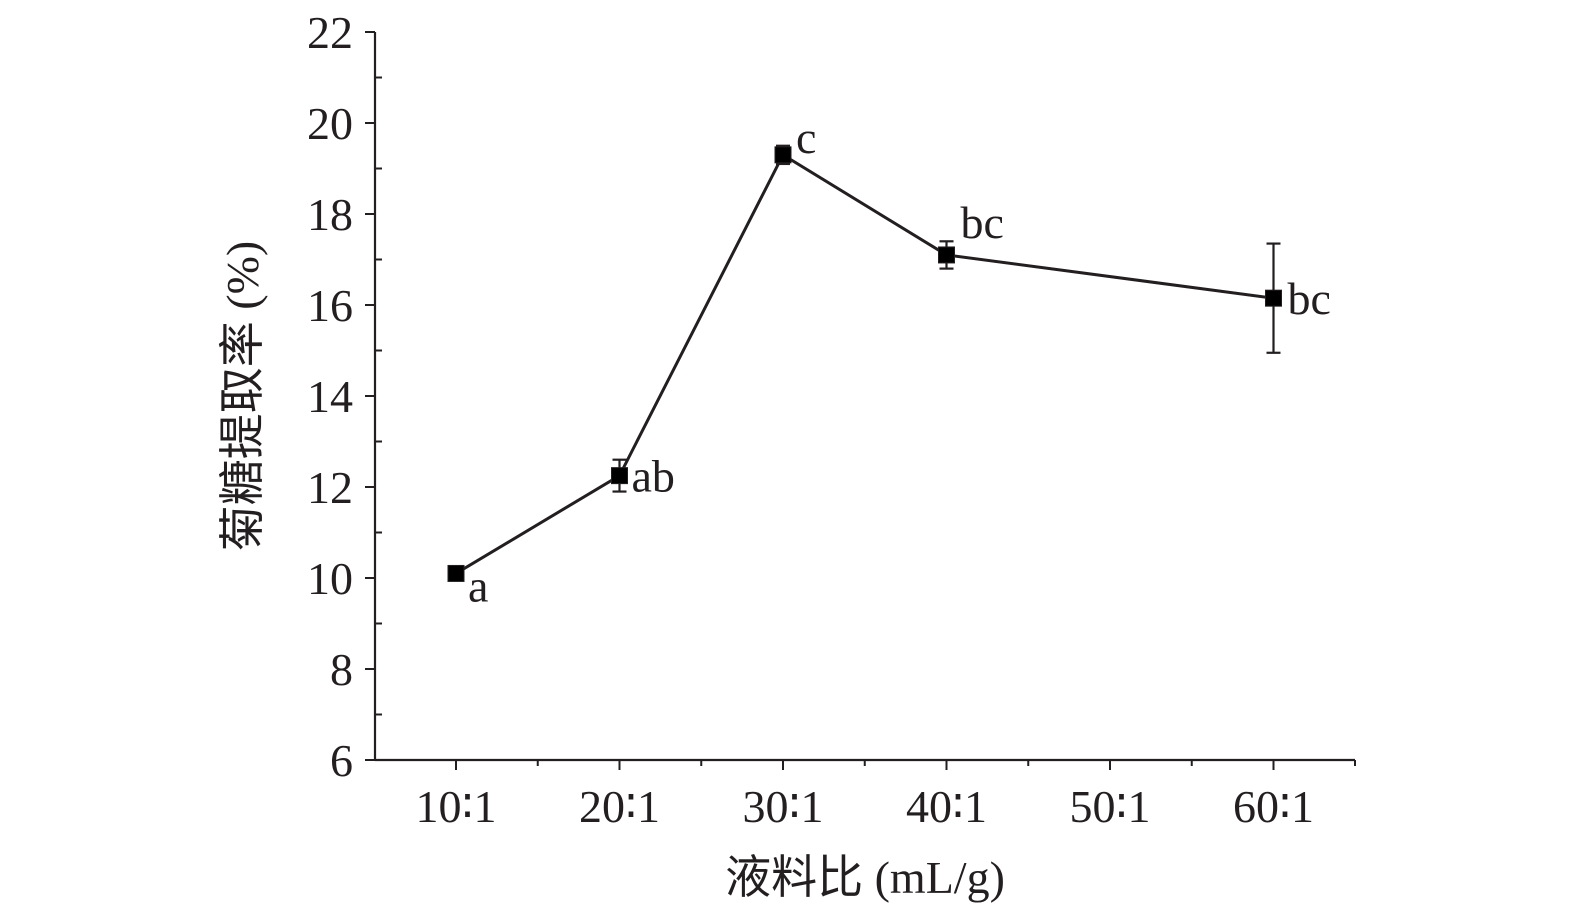 Image resolution: width=1575 pixels, height=912 pixels. What do you see at coordinates (330, 123) in the screenshot?
I see `y-tick-label: 20` at bounding box center [330, 123].